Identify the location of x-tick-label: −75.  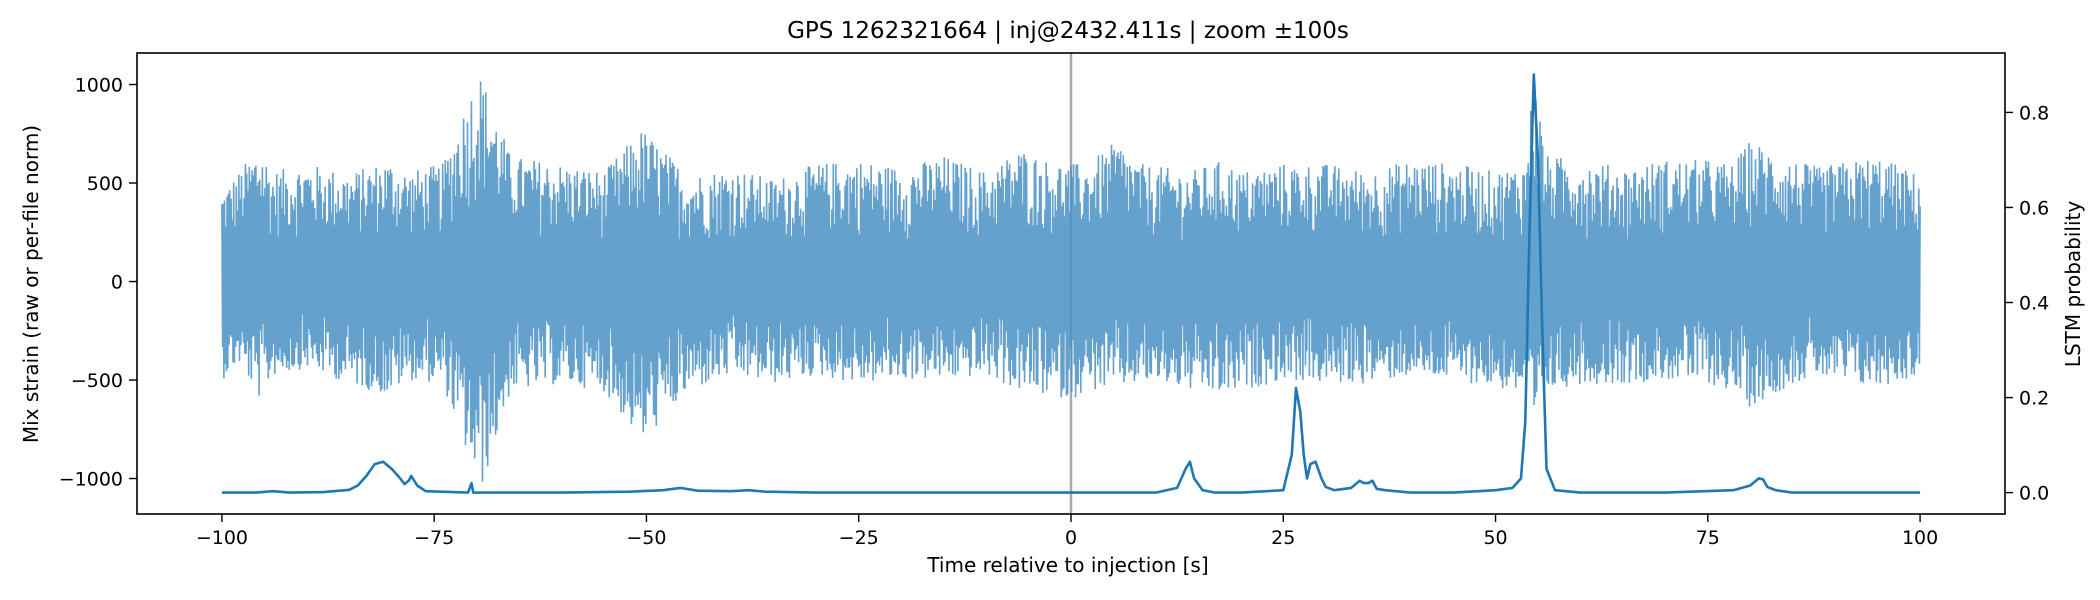
(434, 538).